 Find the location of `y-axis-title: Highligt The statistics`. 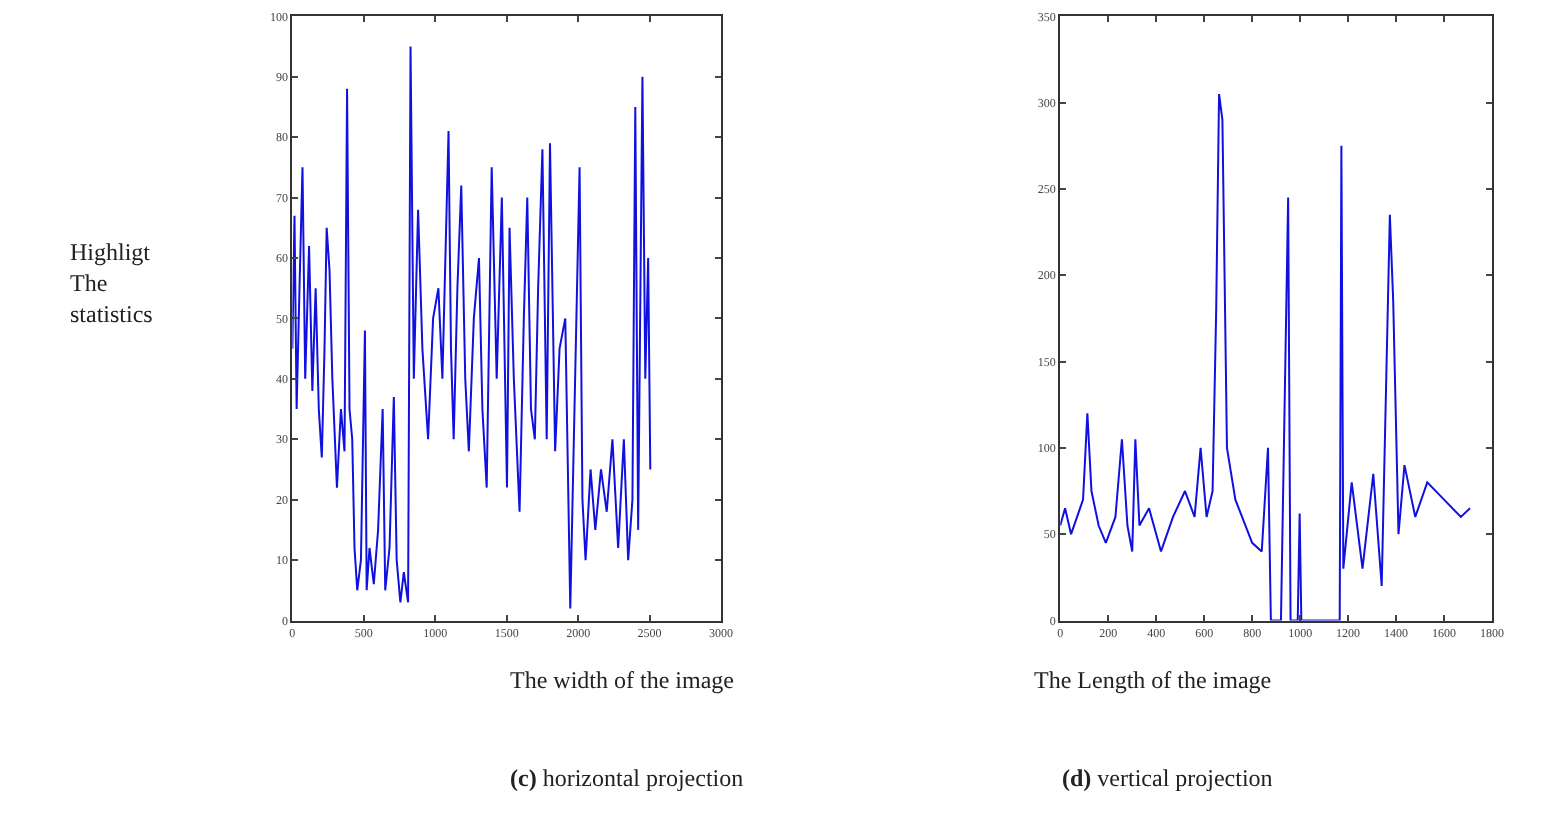

y-axis-title: Highligt The statistics is located at coordinates (112, 283).